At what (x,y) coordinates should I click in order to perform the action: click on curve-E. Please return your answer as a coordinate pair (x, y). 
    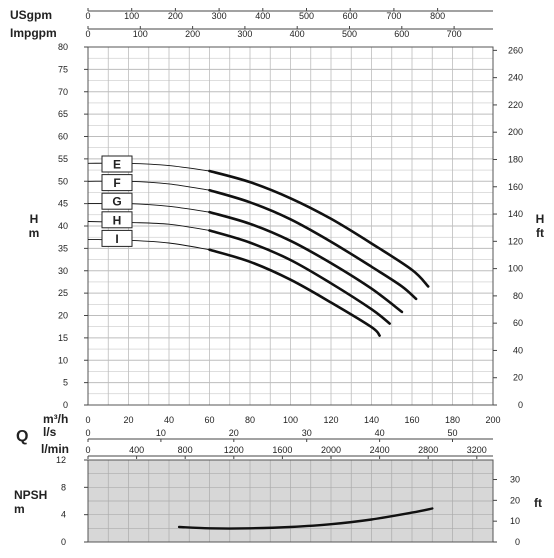
    Looking at the image, I should click on (319, 228).